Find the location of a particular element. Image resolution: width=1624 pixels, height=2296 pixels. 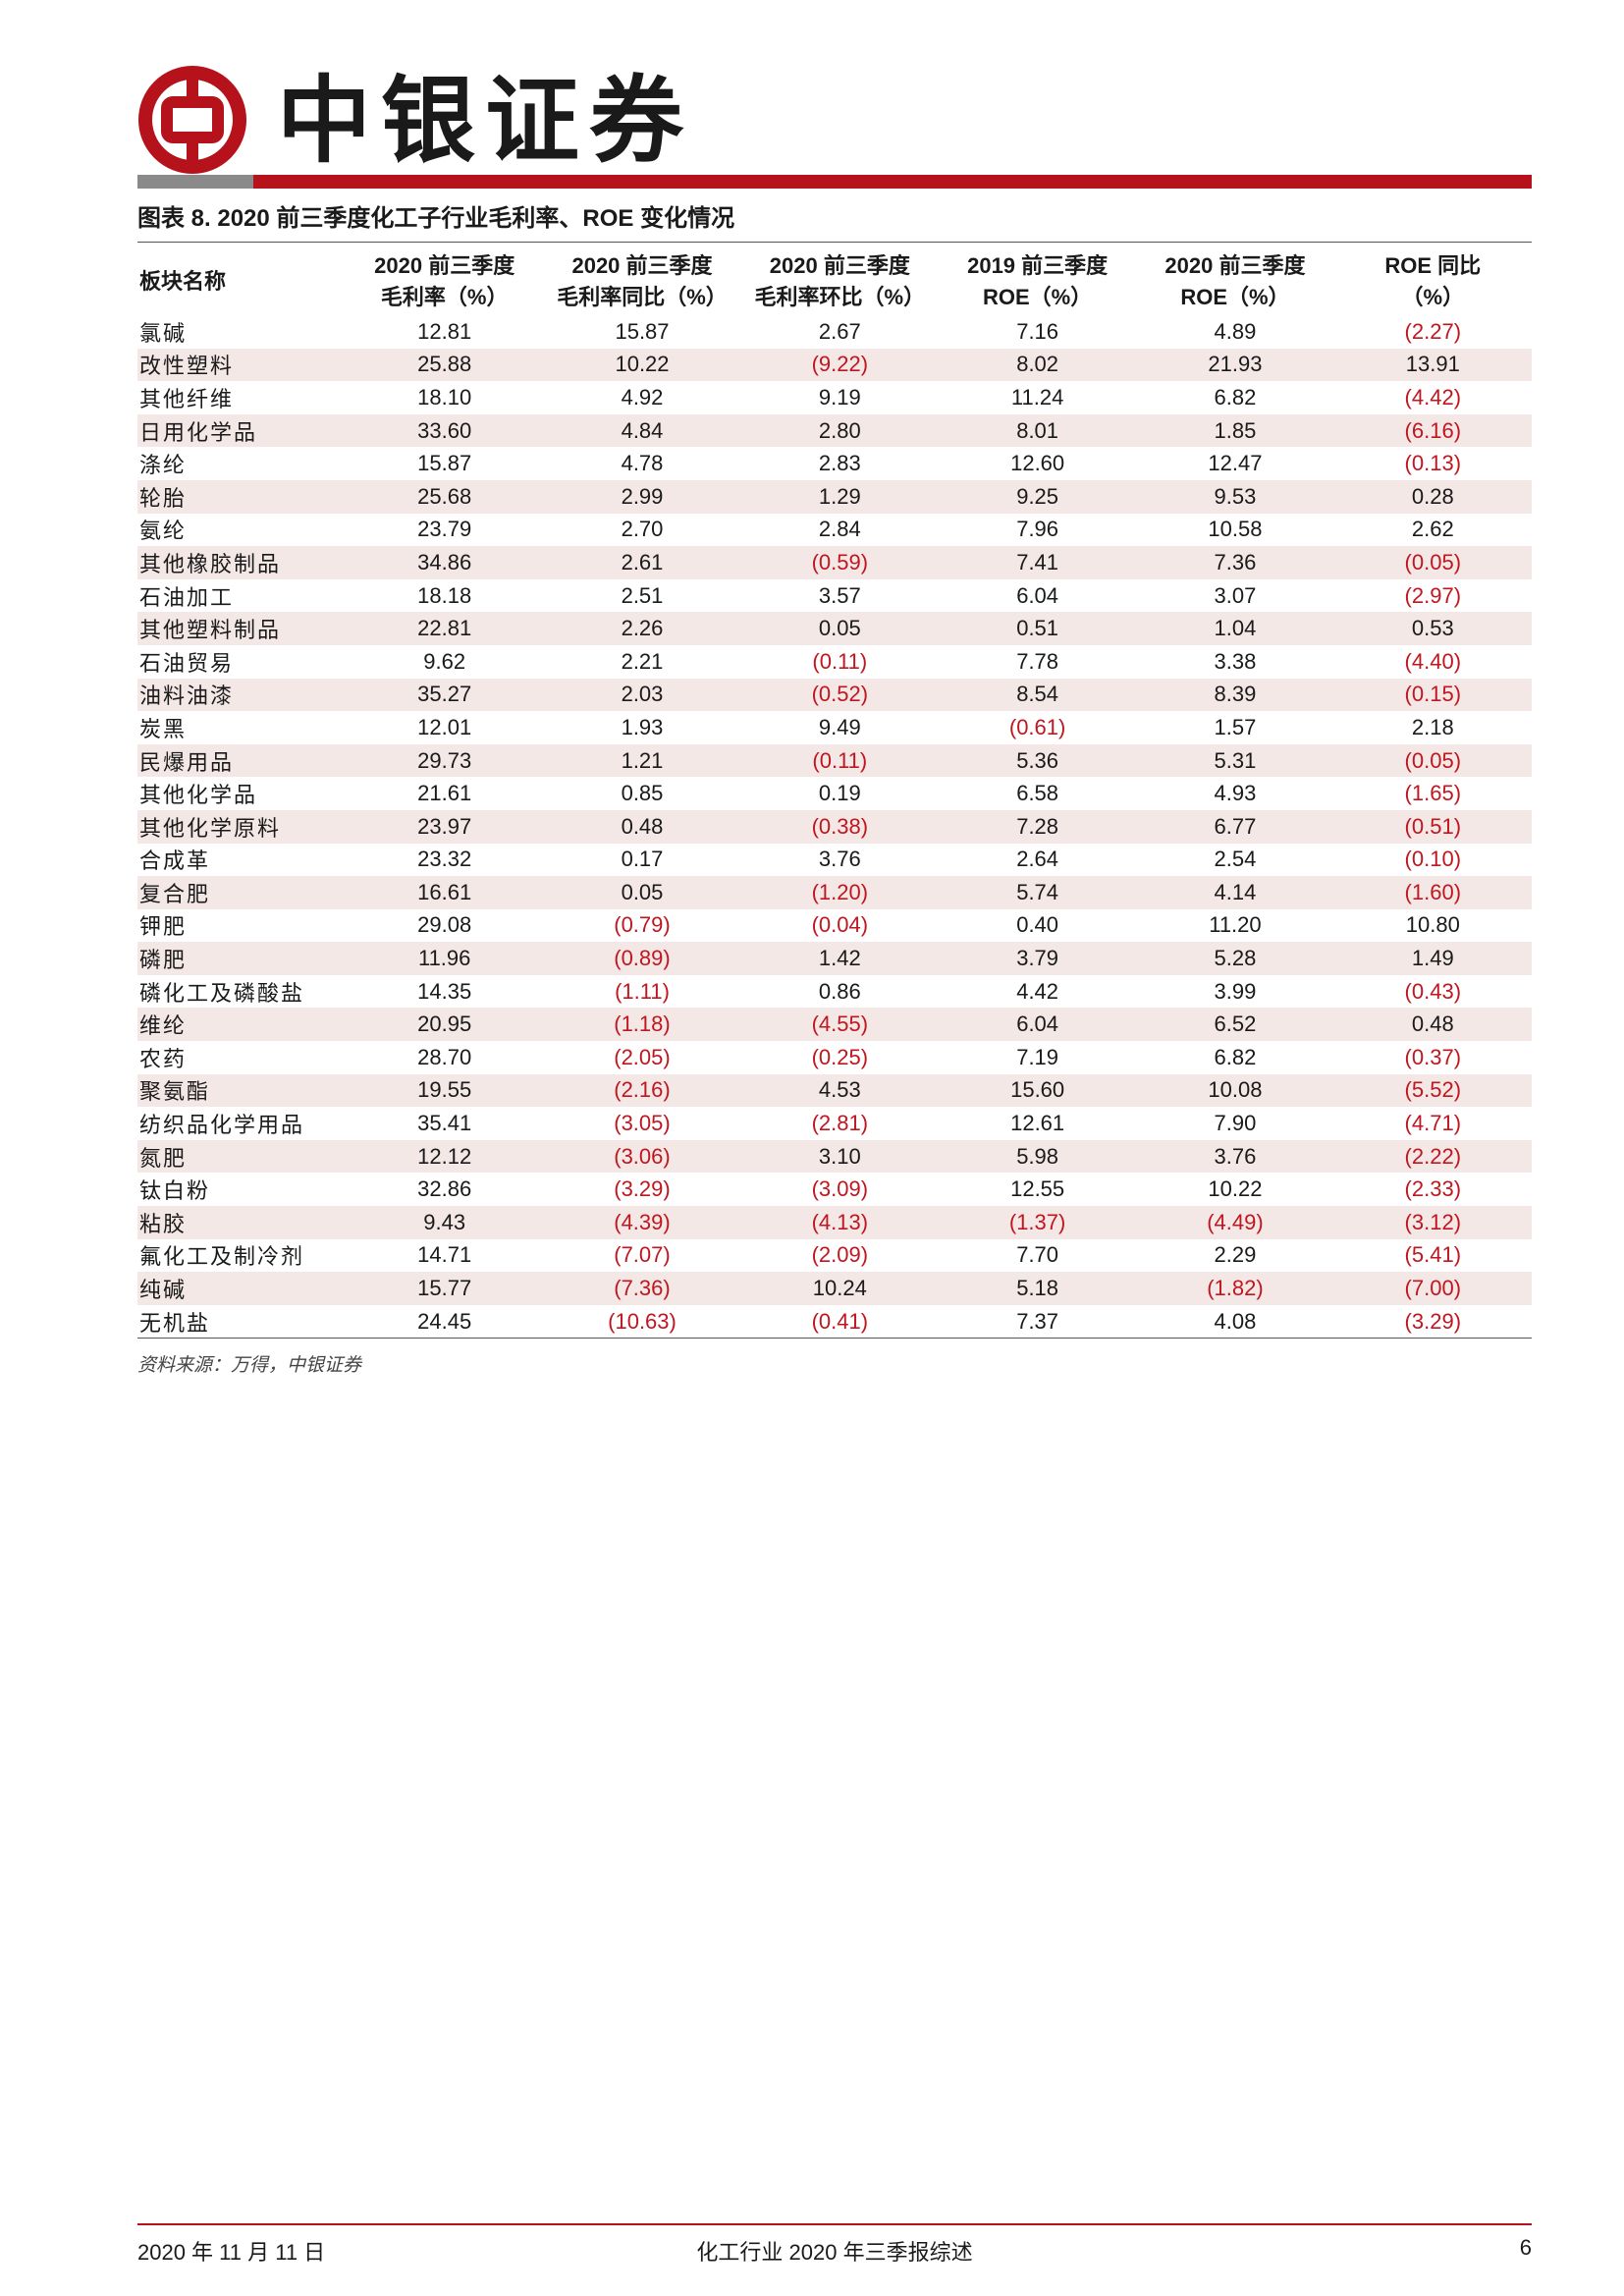

value-cell: (6.16) is located at coordinates (1432, 430).